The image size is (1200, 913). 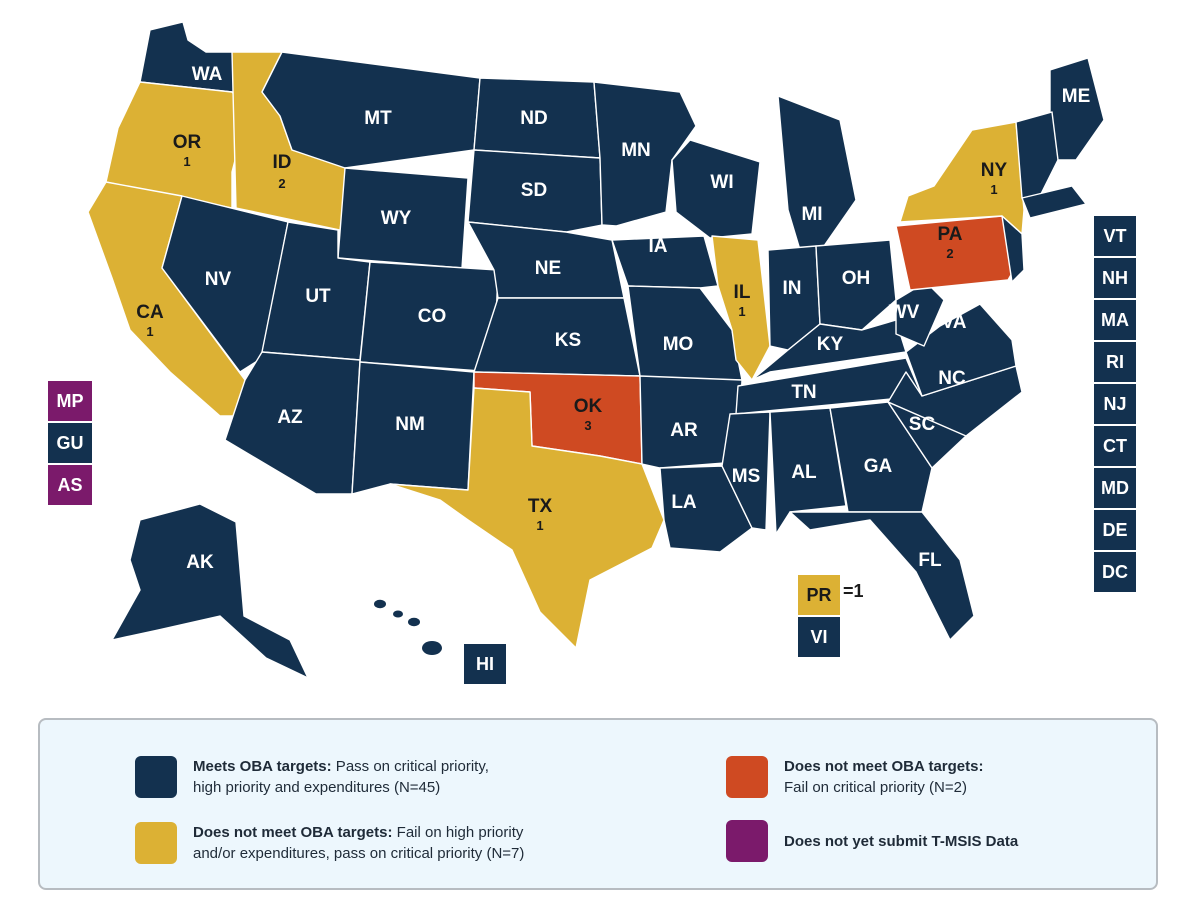 What do you see at coordinates (548, 268) in the screenshot?
I see `state-label-ne: NE` at bounding box center [548, 268].